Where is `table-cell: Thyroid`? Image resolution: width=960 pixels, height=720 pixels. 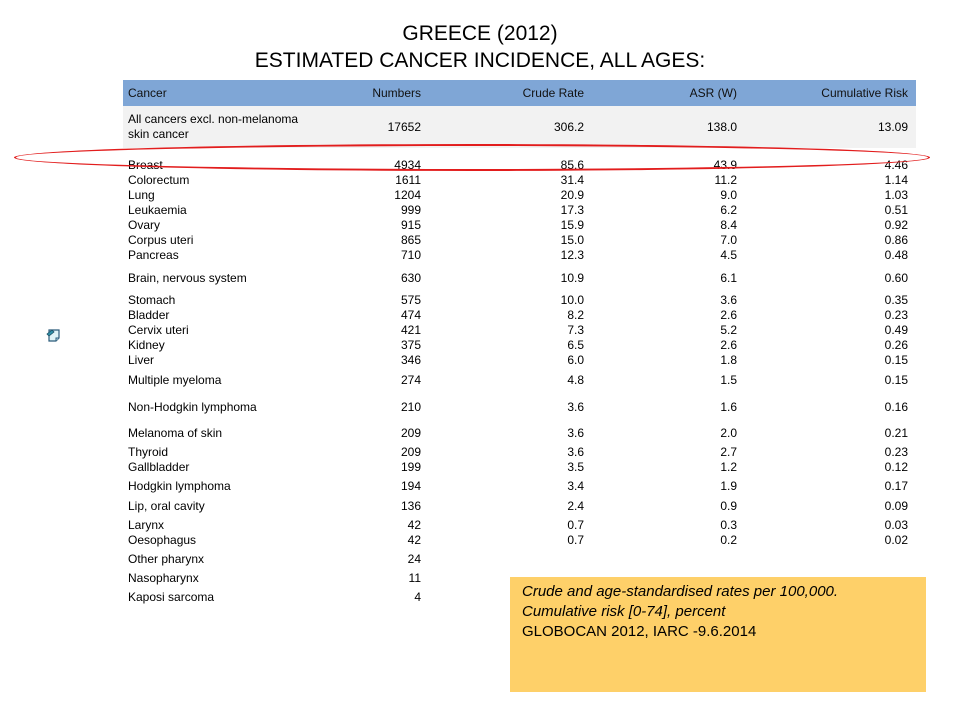 table-cell: Thyroid is located at coordinates (148, 452).